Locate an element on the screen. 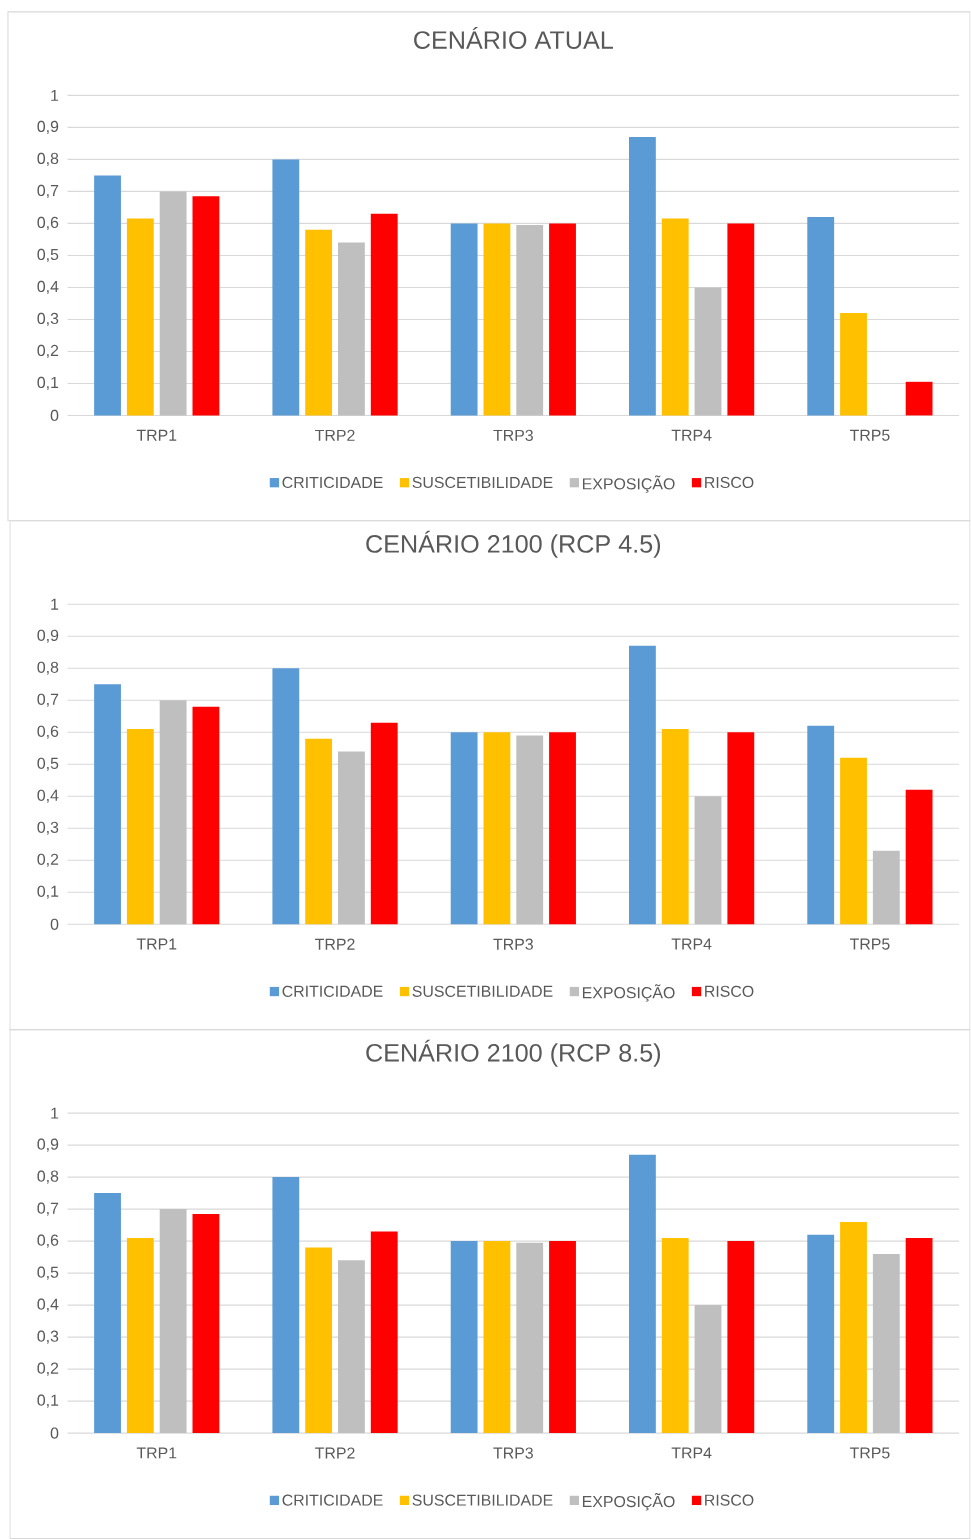 The image size is (971, 1539). legend-label: RISCO is located at coordinates (729, 482).